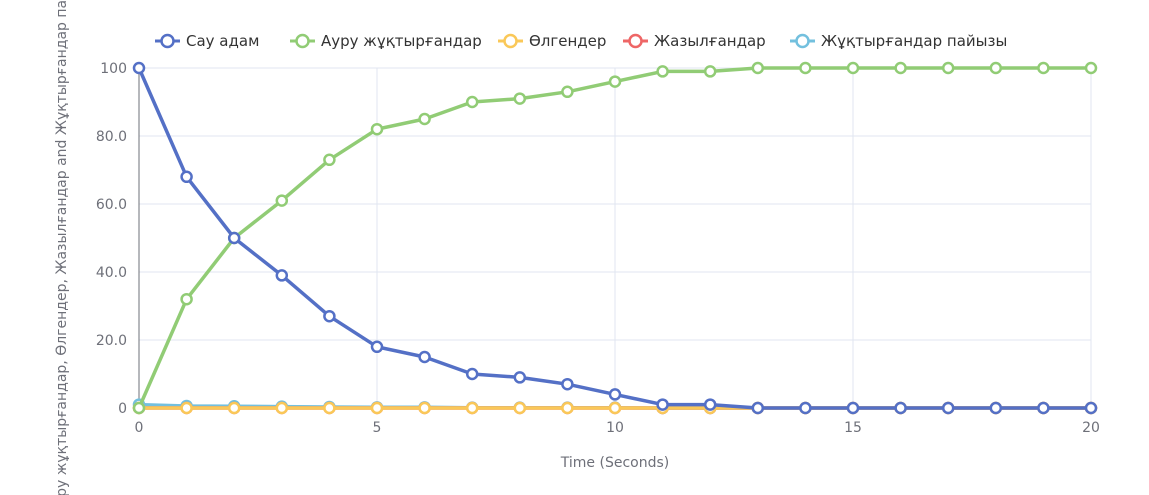 The height and width of the screenshot is (495, 1149). Describe the element at coordinates (122, 409) in the screenshot. I see `y-tick-label: 0` at that location.